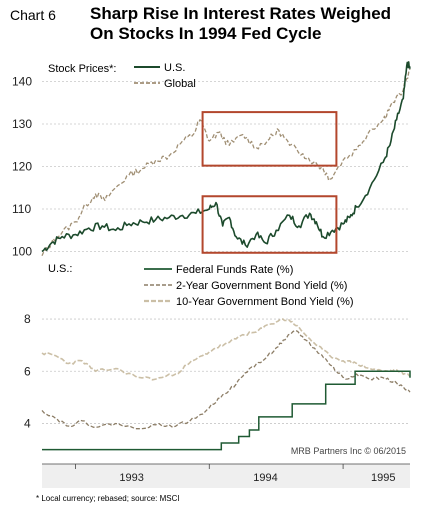 The width and height of the screenshot is (421, 509). What do you see at coordinates (60, 269) in the screenshot?
I see `legend-prefix: U.S.:` at bounding box center [60, 269].